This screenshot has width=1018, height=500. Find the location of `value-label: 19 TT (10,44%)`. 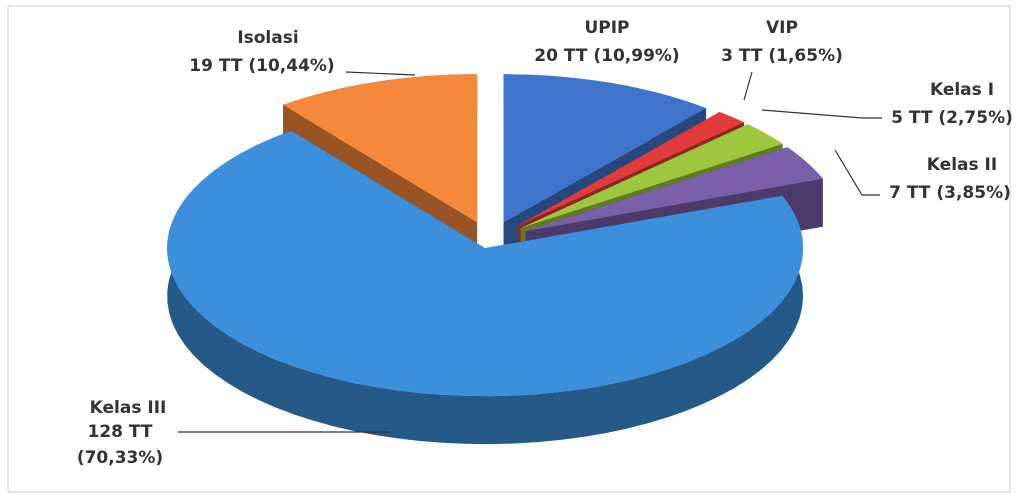

value-label: 19 TT (10,44%) is located at coordinates (261, 66).